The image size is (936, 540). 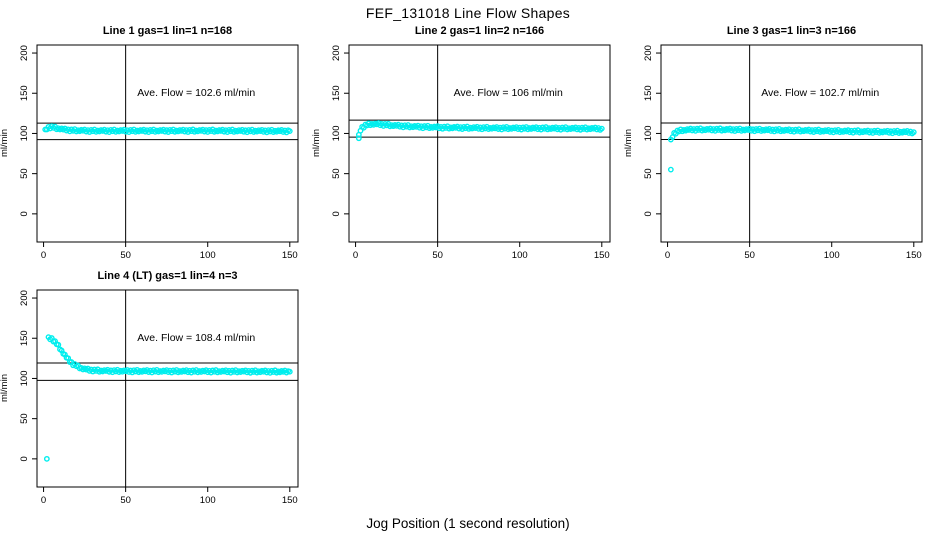 I want to click on subplot-title: Line 4 (LT) gas=1 lin=4 n=3, so click(x=167, y=276).